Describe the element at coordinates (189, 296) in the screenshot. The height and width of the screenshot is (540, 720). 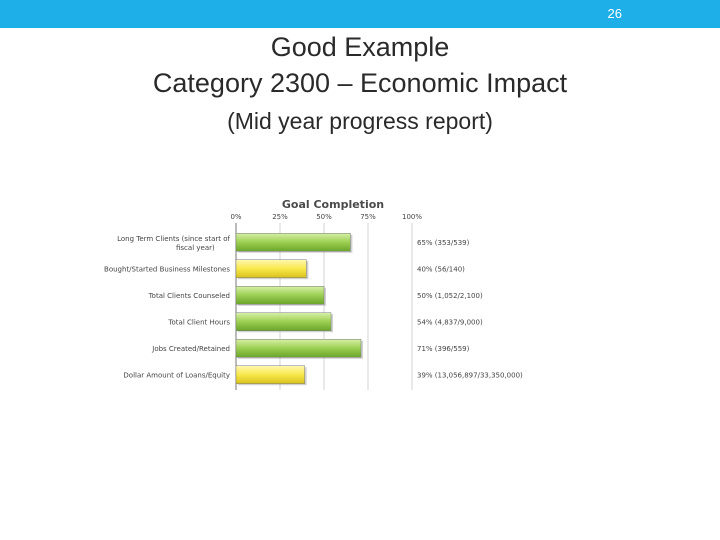
I see `category-label: Total Clients Counseled` at that location.